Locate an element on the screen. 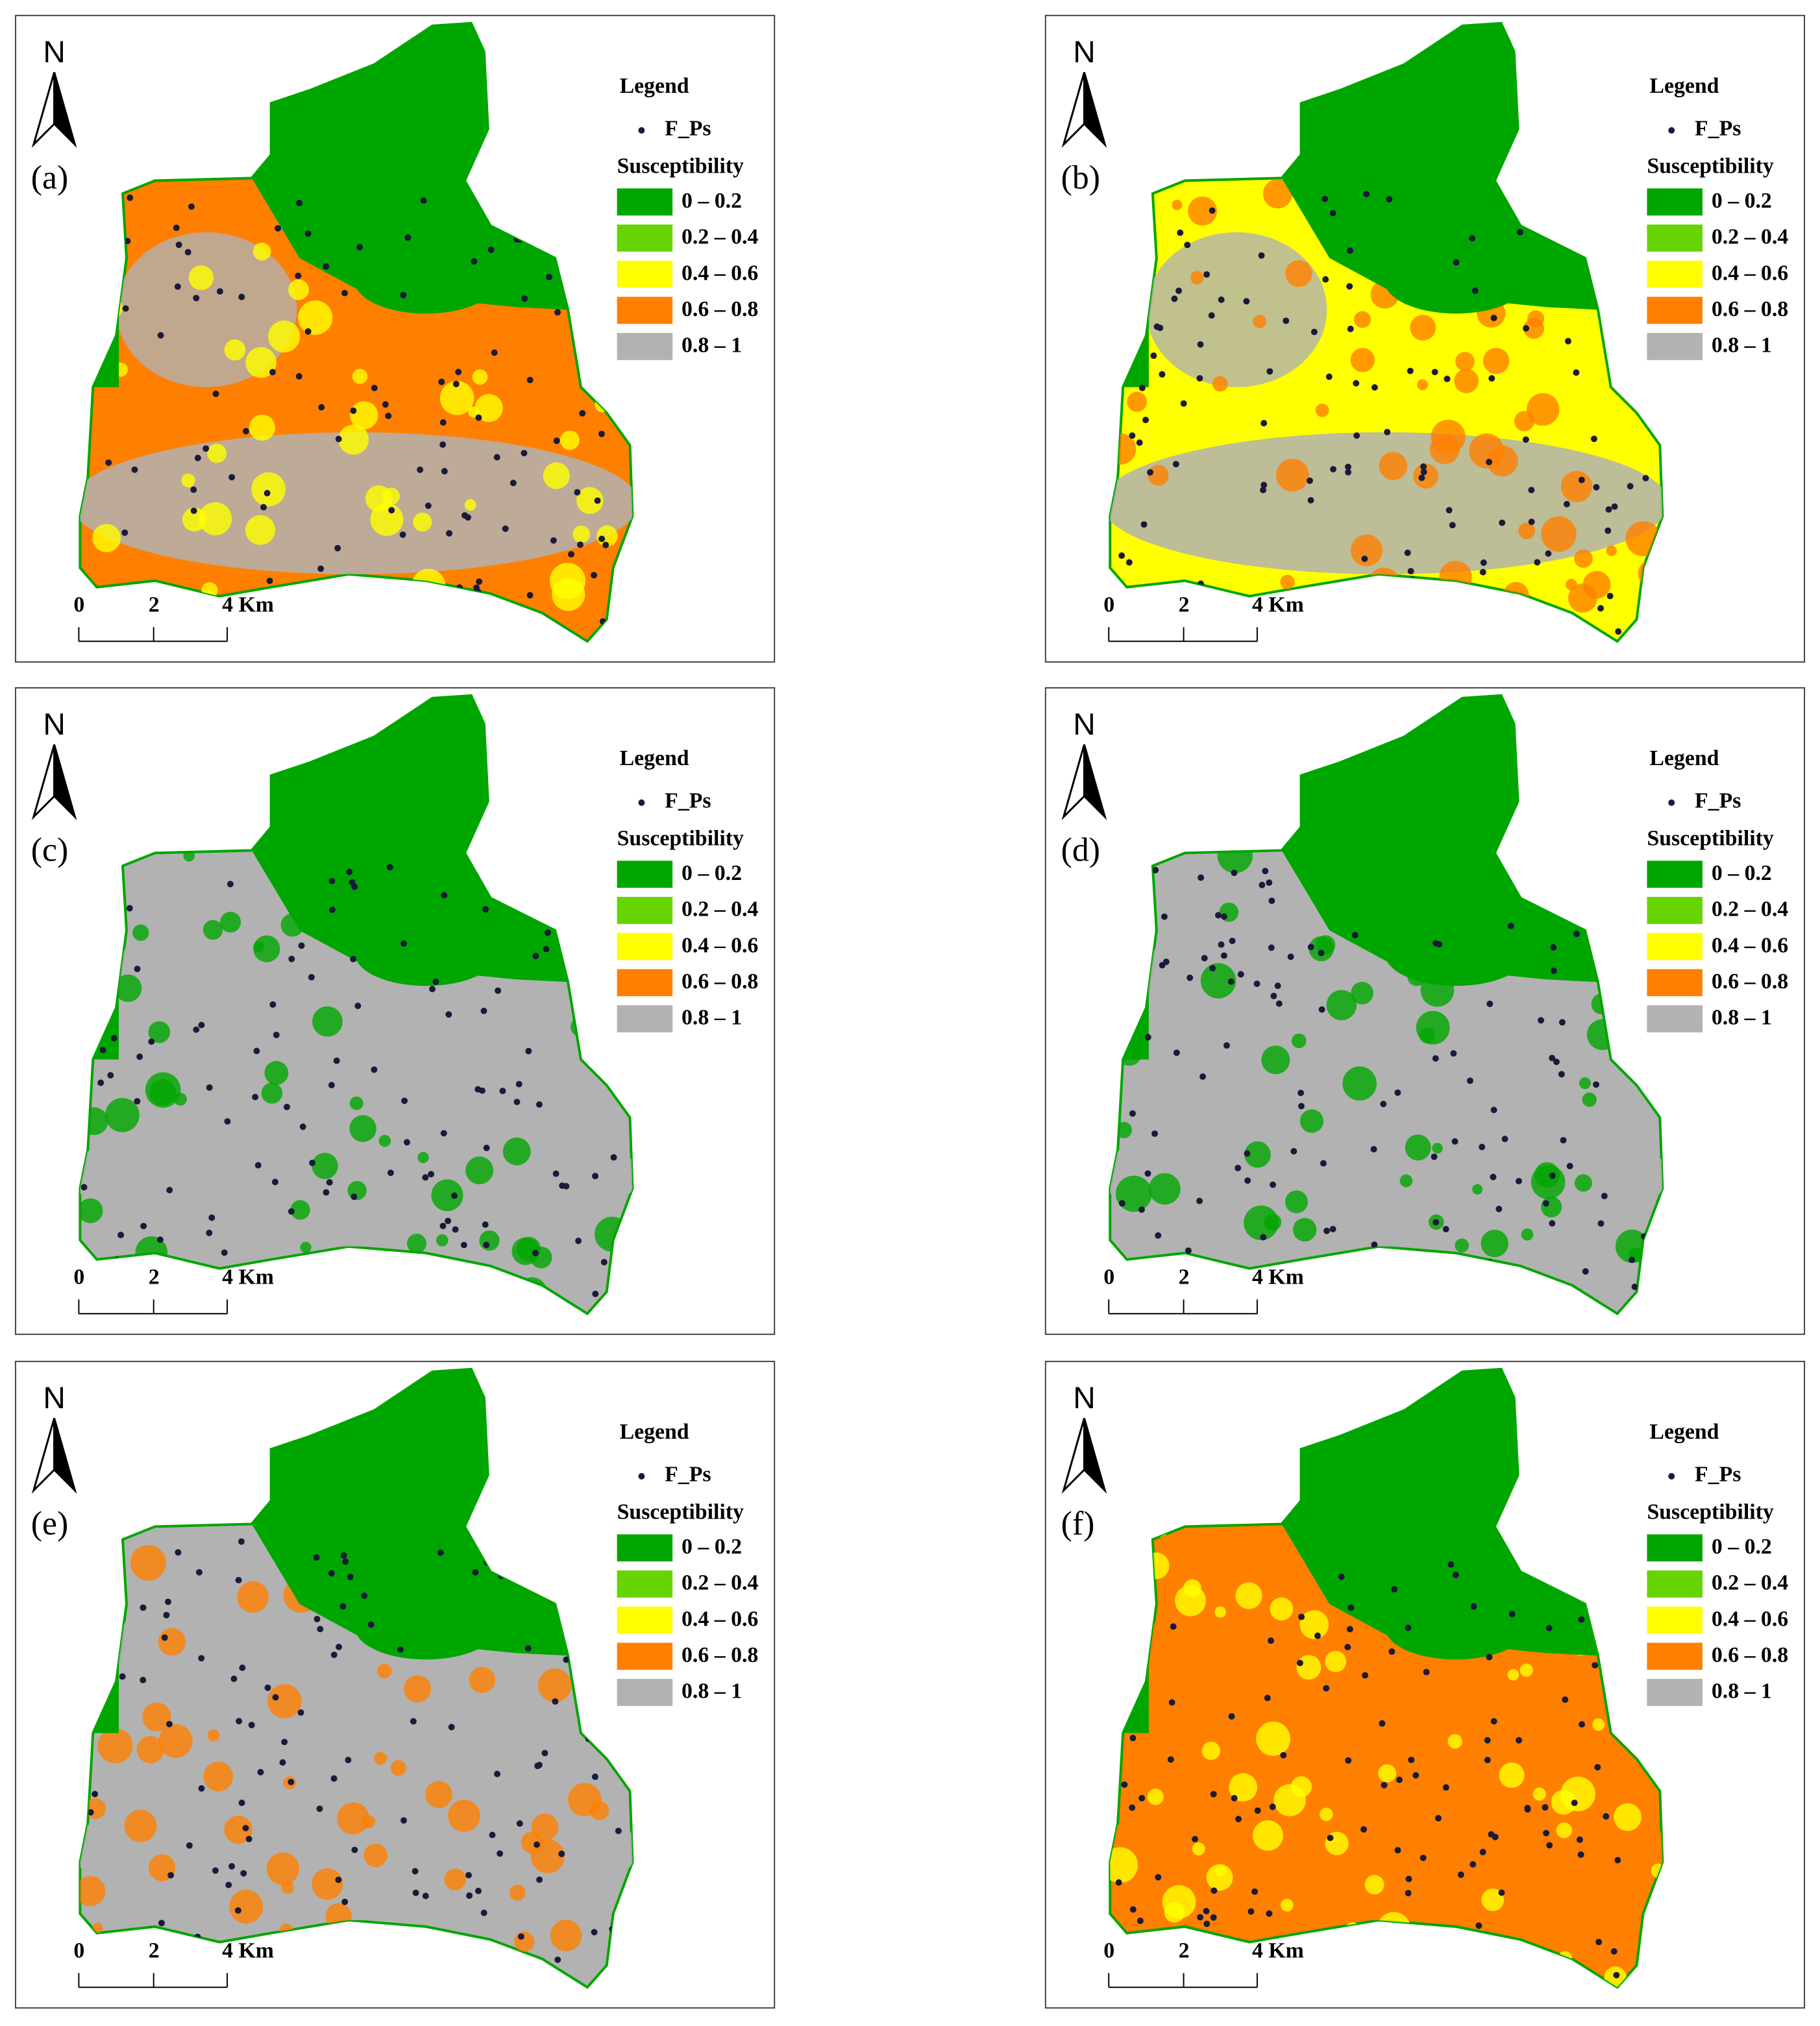 The width and height of the screenshot is (1820, 2026). legend-label: 0.6 – 0.8 is located at coordinates (1750, 982).